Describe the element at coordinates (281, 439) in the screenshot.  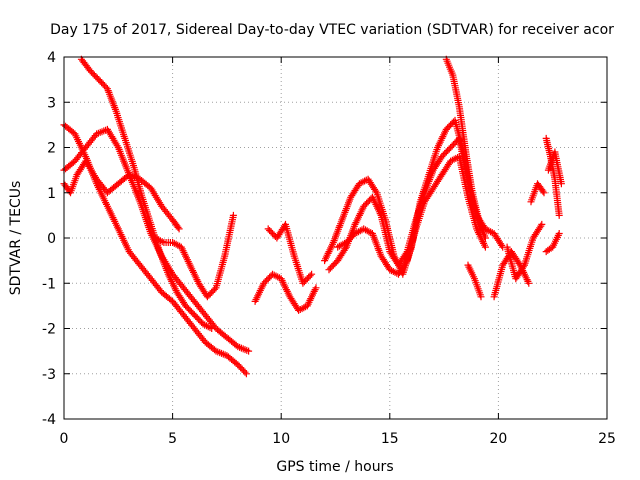
I see `x-tick-label: 10` at that location.